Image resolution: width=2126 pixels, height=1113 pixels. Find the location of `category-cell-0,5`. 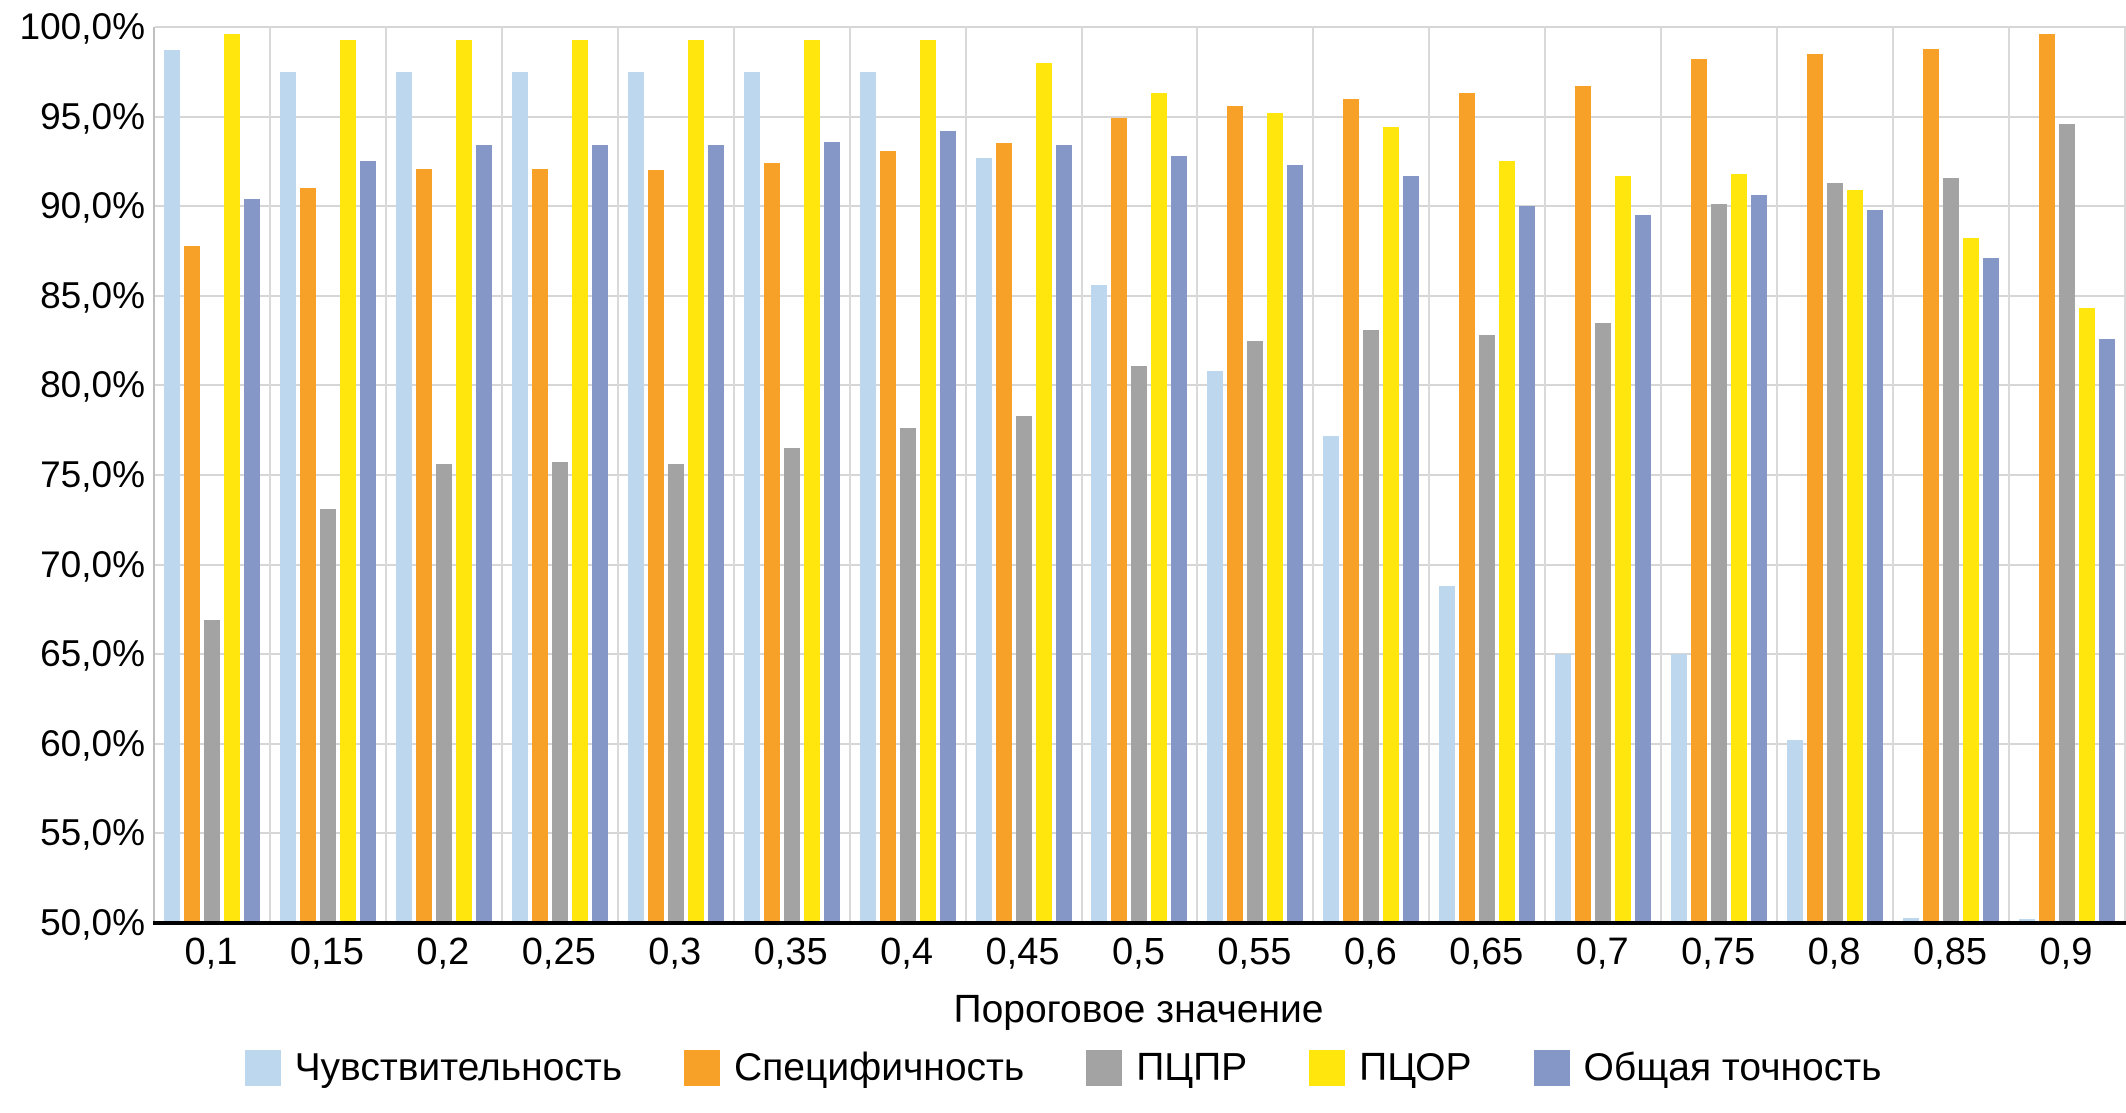

category-cell-0,5 is located at coordinates (1141, 475).